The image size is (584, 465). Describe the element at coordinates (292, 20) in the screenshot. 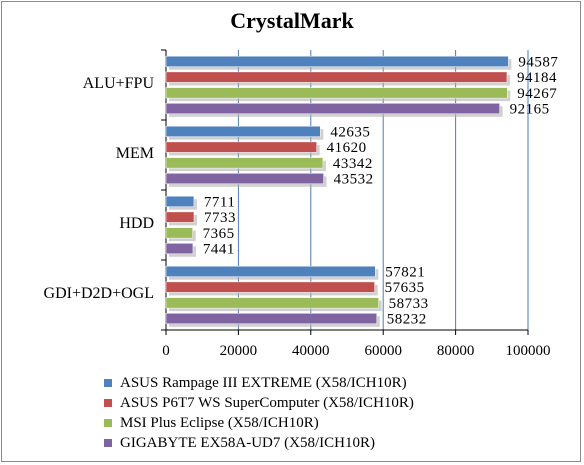

I see `chart-title: CrystalMark` at that location.